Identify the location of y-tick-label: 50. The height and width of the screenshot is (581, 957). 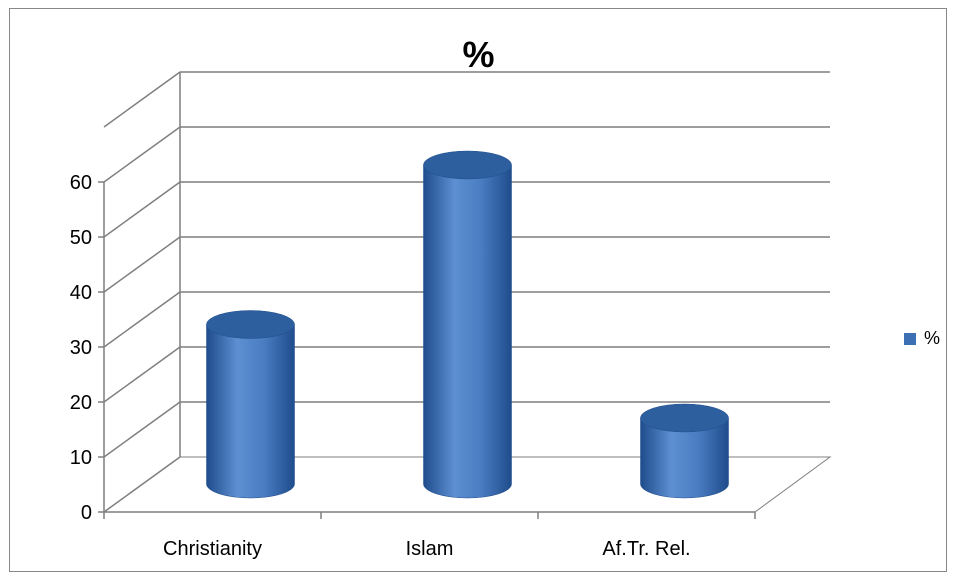
(81, 238).